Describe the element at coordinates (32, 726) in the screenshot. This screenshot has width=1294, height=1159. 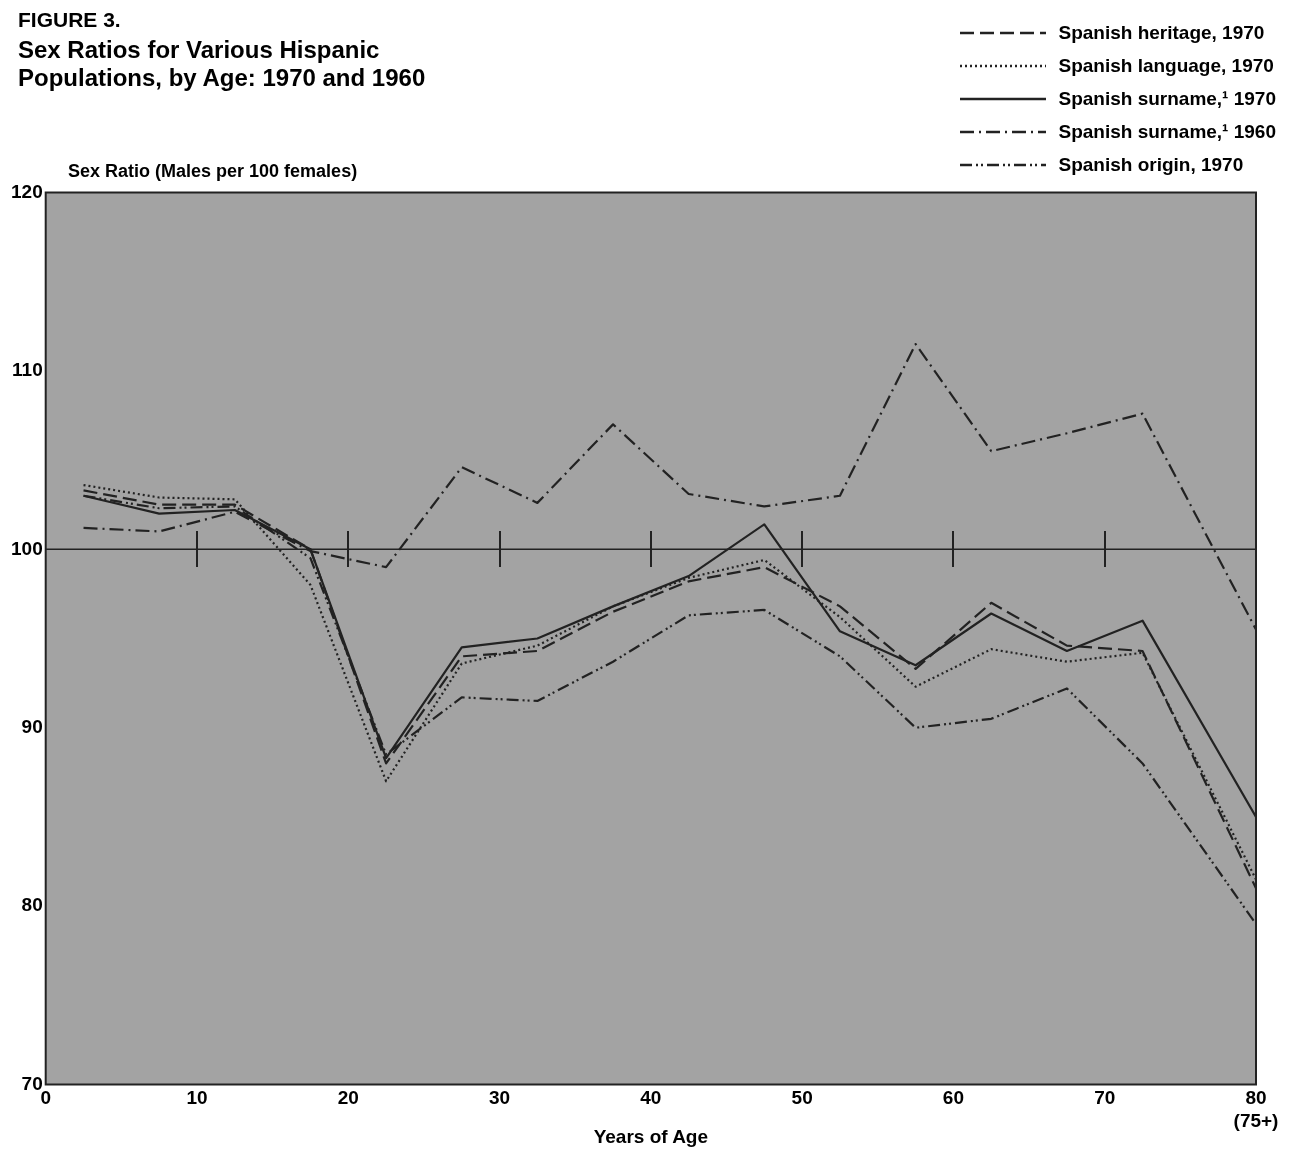
I see `y-tick-label: 90` at that location.